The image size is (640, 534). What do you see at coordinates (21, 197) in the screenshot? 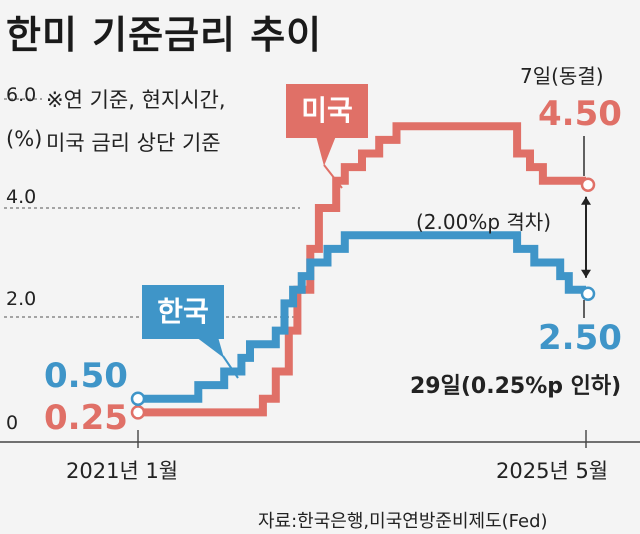
I see `y-tick-label-4: 4.0` at bounding box center [21, 197].